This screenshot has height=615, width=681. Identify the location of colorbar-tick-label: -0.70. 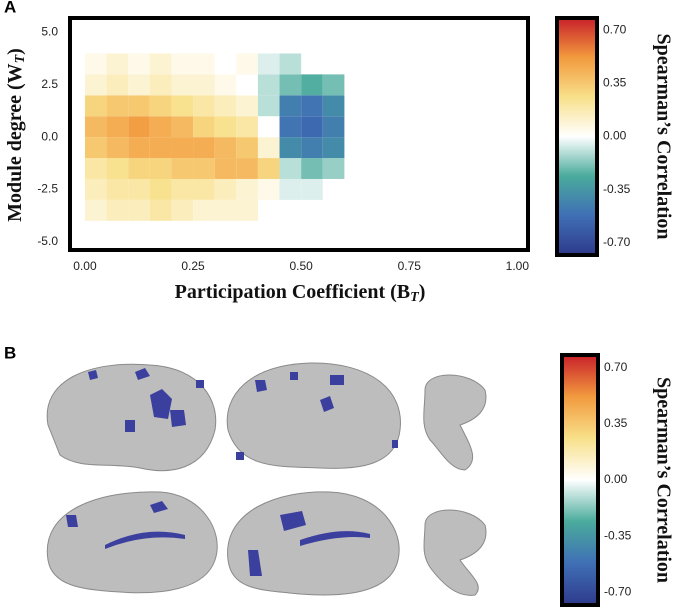
(618, 591).